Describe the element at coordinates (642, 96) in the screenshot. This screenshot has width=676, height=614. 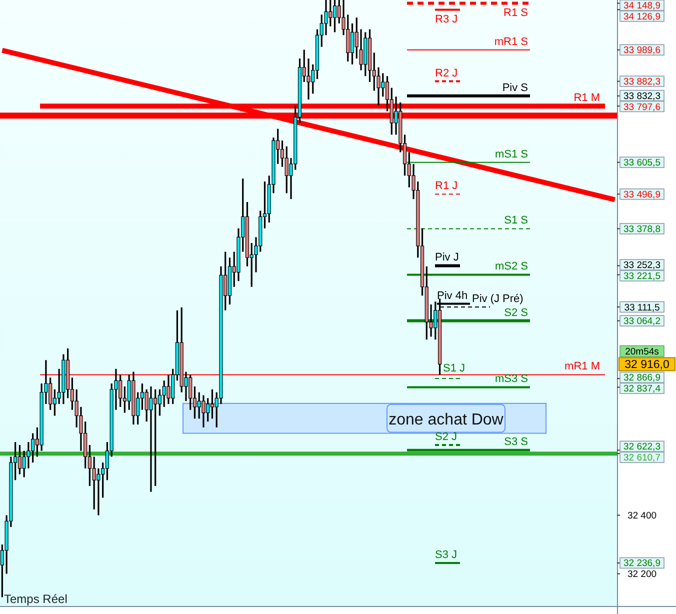
I see `y-tick-label: 33 832,3` at that location.